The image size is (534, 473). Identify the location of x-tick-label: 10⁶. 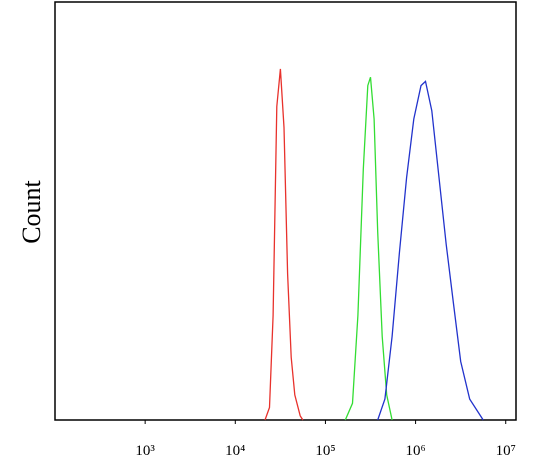
(415, 451).